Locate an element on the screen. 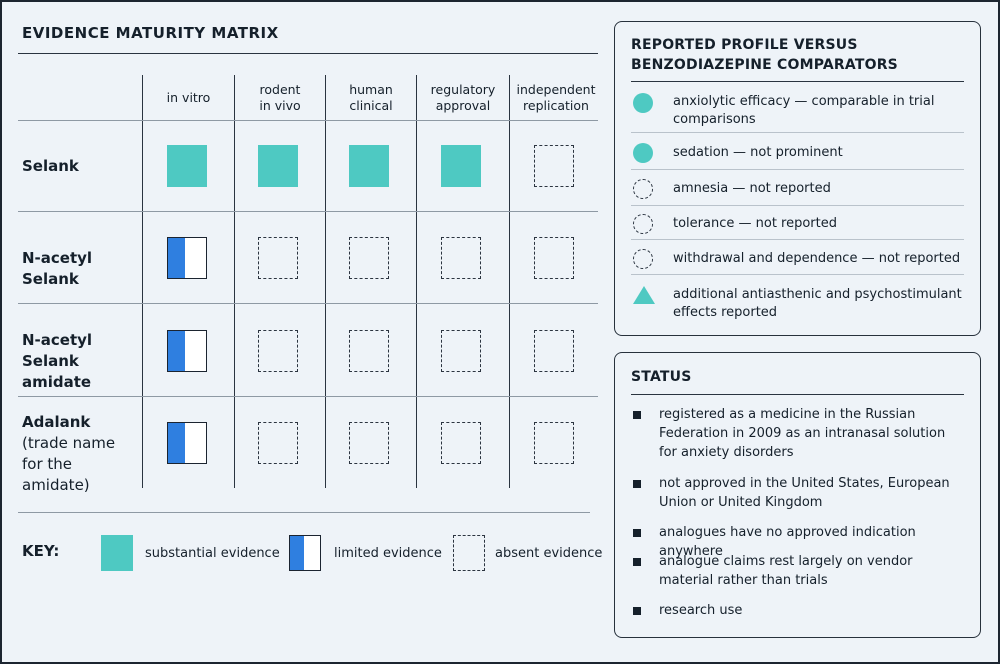  key-text-substantial: substantial evidence is located at coordinates (212, 553).